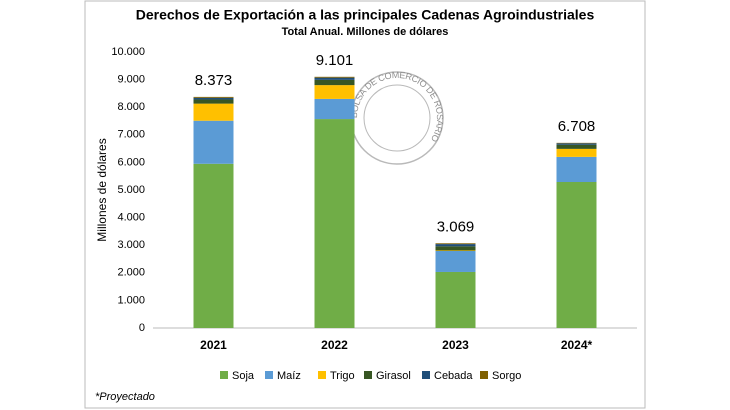  I want to click on x-tick-label: 2023, so click(455, 345).